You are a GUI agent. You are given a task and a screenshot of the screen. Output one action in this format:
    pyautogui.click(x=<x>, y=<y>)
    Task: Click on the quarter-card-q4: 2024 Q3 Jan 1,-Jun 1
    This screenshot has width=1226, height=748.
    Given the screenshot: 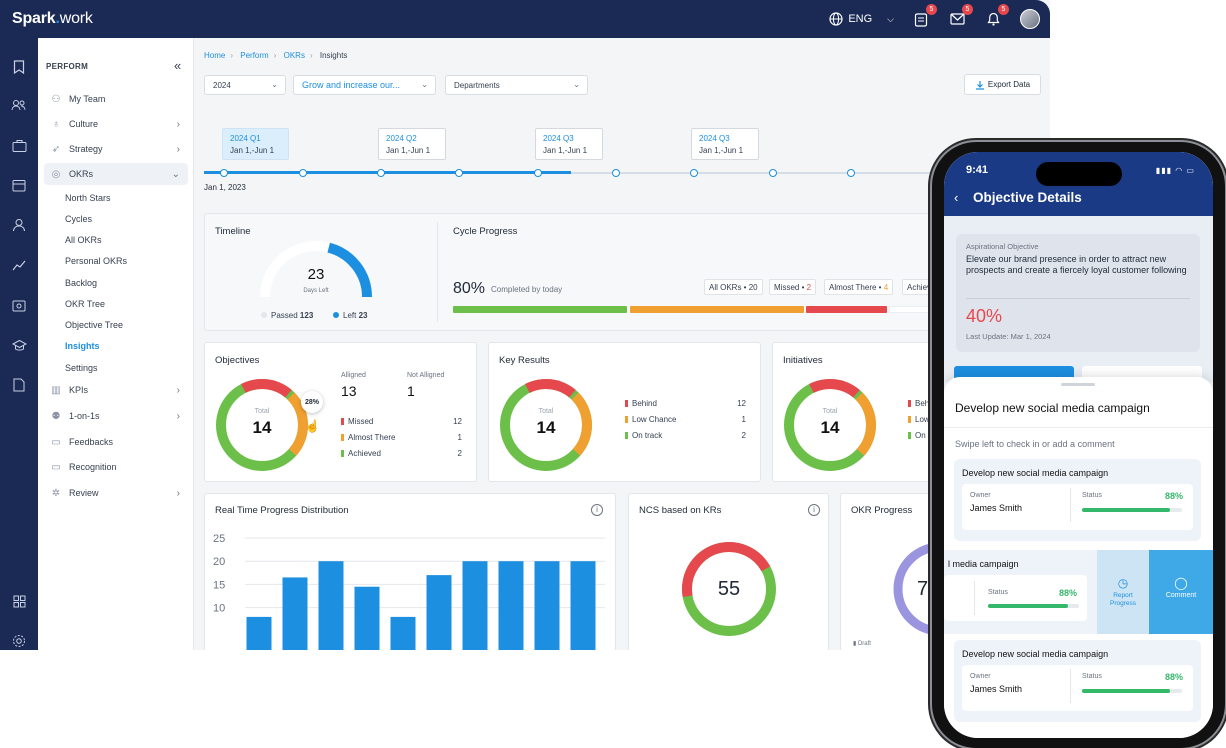 What is the action you would take?
    pyautogui.click(x=725, y=144)
    